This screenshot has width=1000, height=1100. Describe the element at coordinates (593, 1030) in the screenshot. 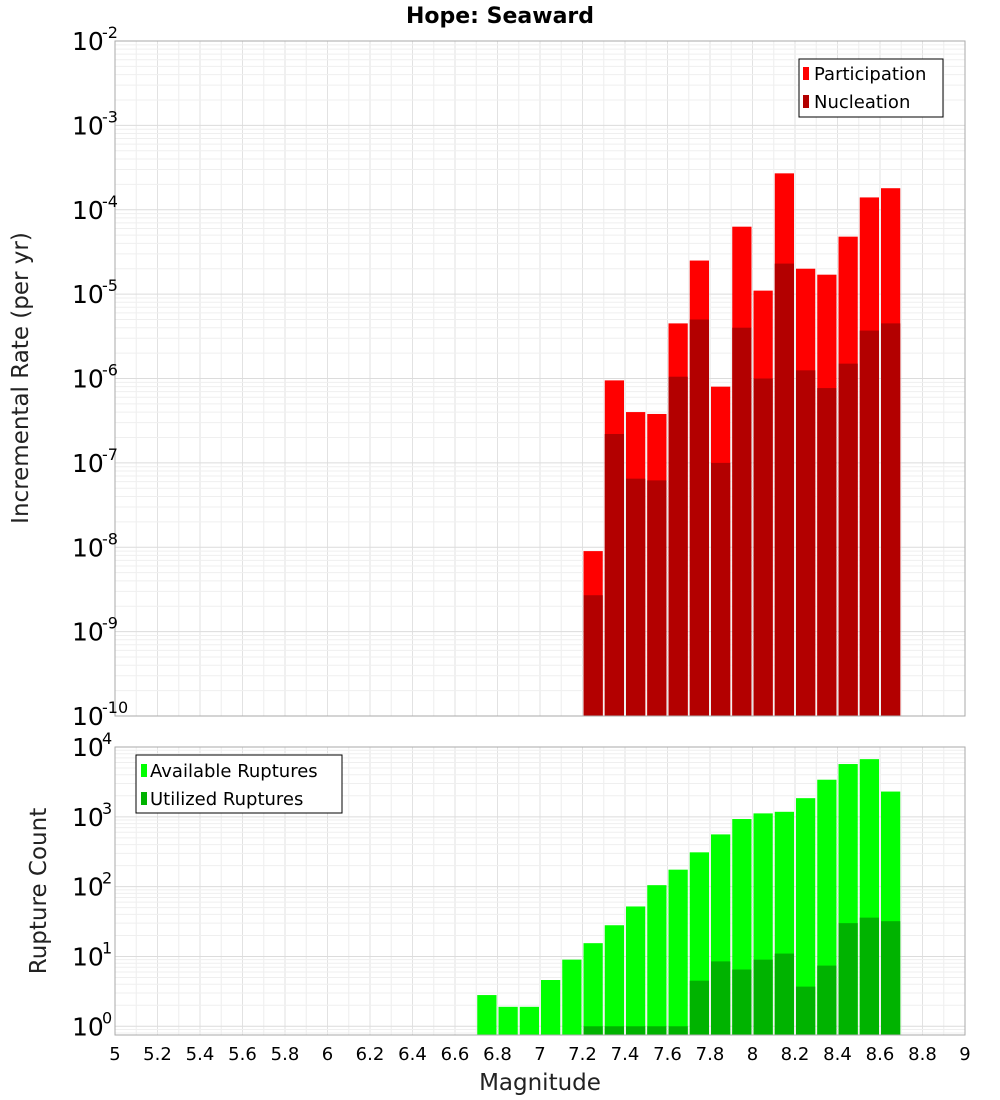

I see `bottom-utilized-ruptures-bar-7.25` at that location.